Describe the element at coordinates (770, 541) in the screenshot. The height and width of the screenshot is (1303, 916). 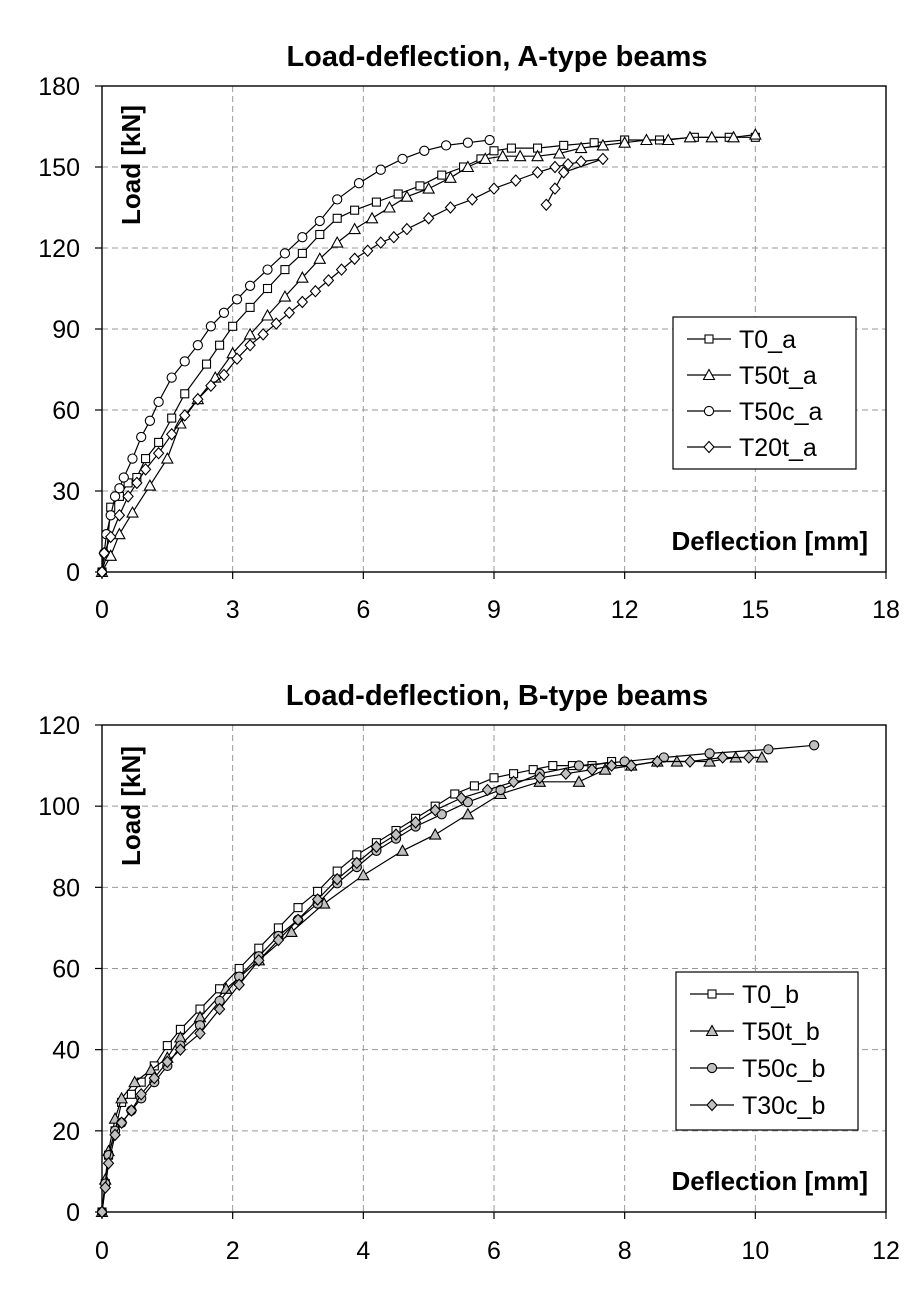
I see `x-axis-label: Deflection [mm]` at that location.